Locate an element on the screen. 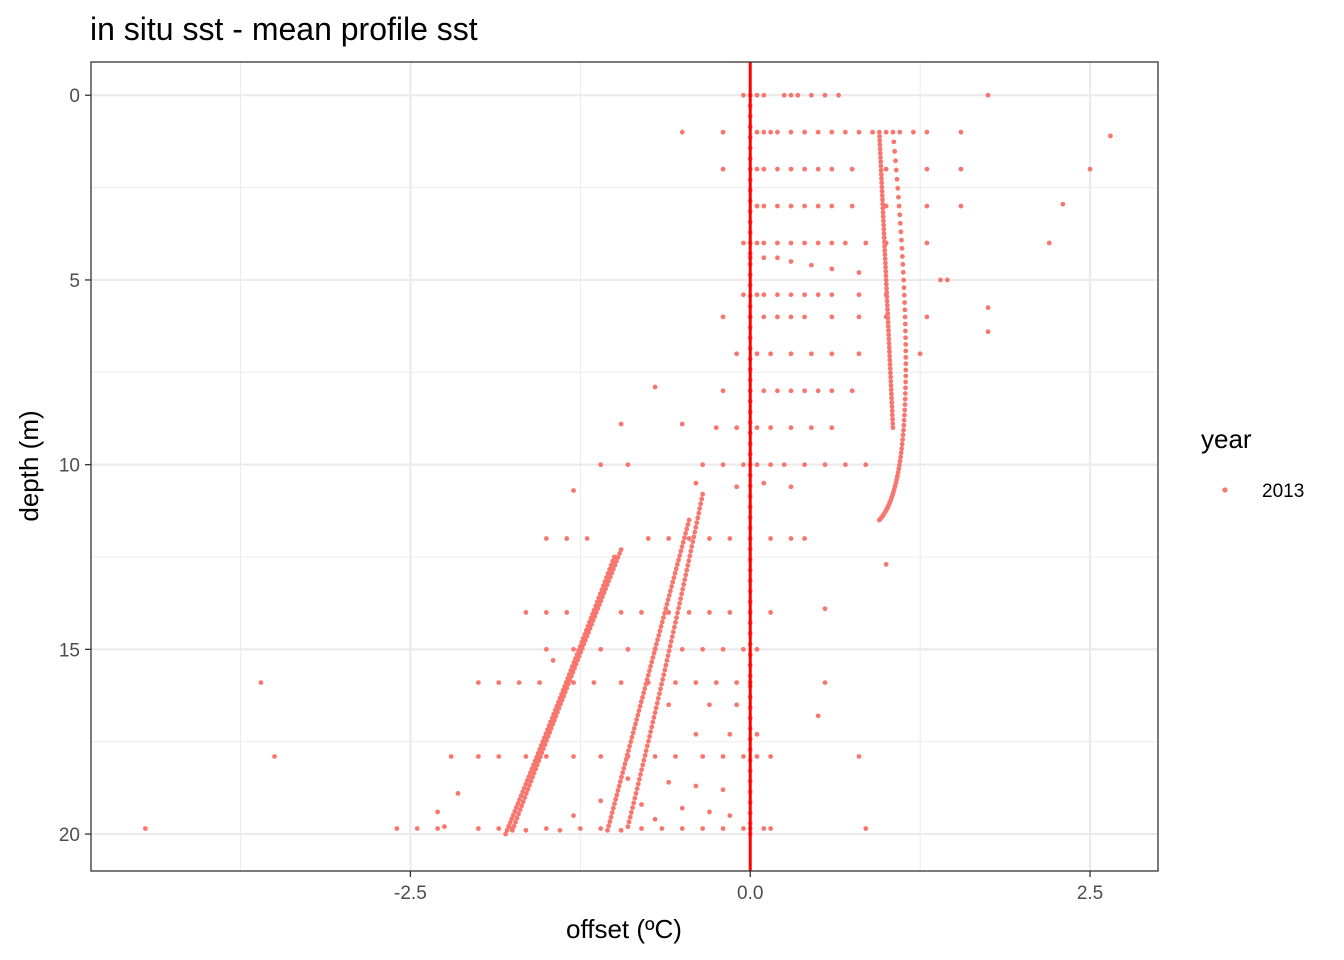  x-axis: -2.5 0.0 2.5 is located at coordinates (748, 887).